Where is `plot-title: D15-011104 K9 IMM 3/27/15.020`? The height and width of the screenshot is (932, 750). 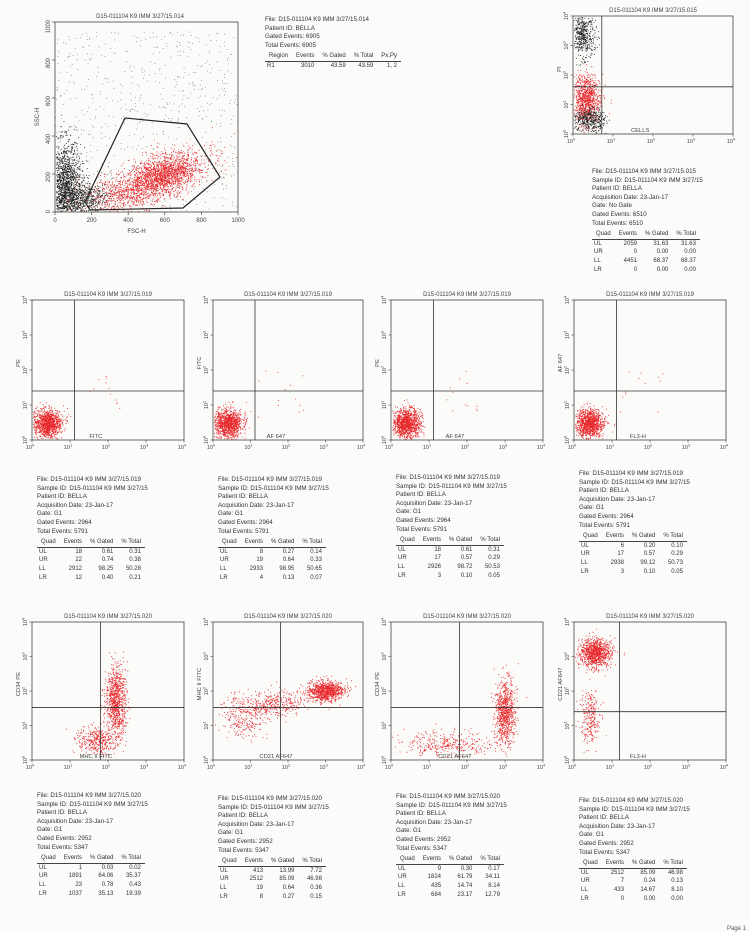 plot-title: D15-011104 K9 IMM 3/27/15.020 is located at coordinates (108, 617).